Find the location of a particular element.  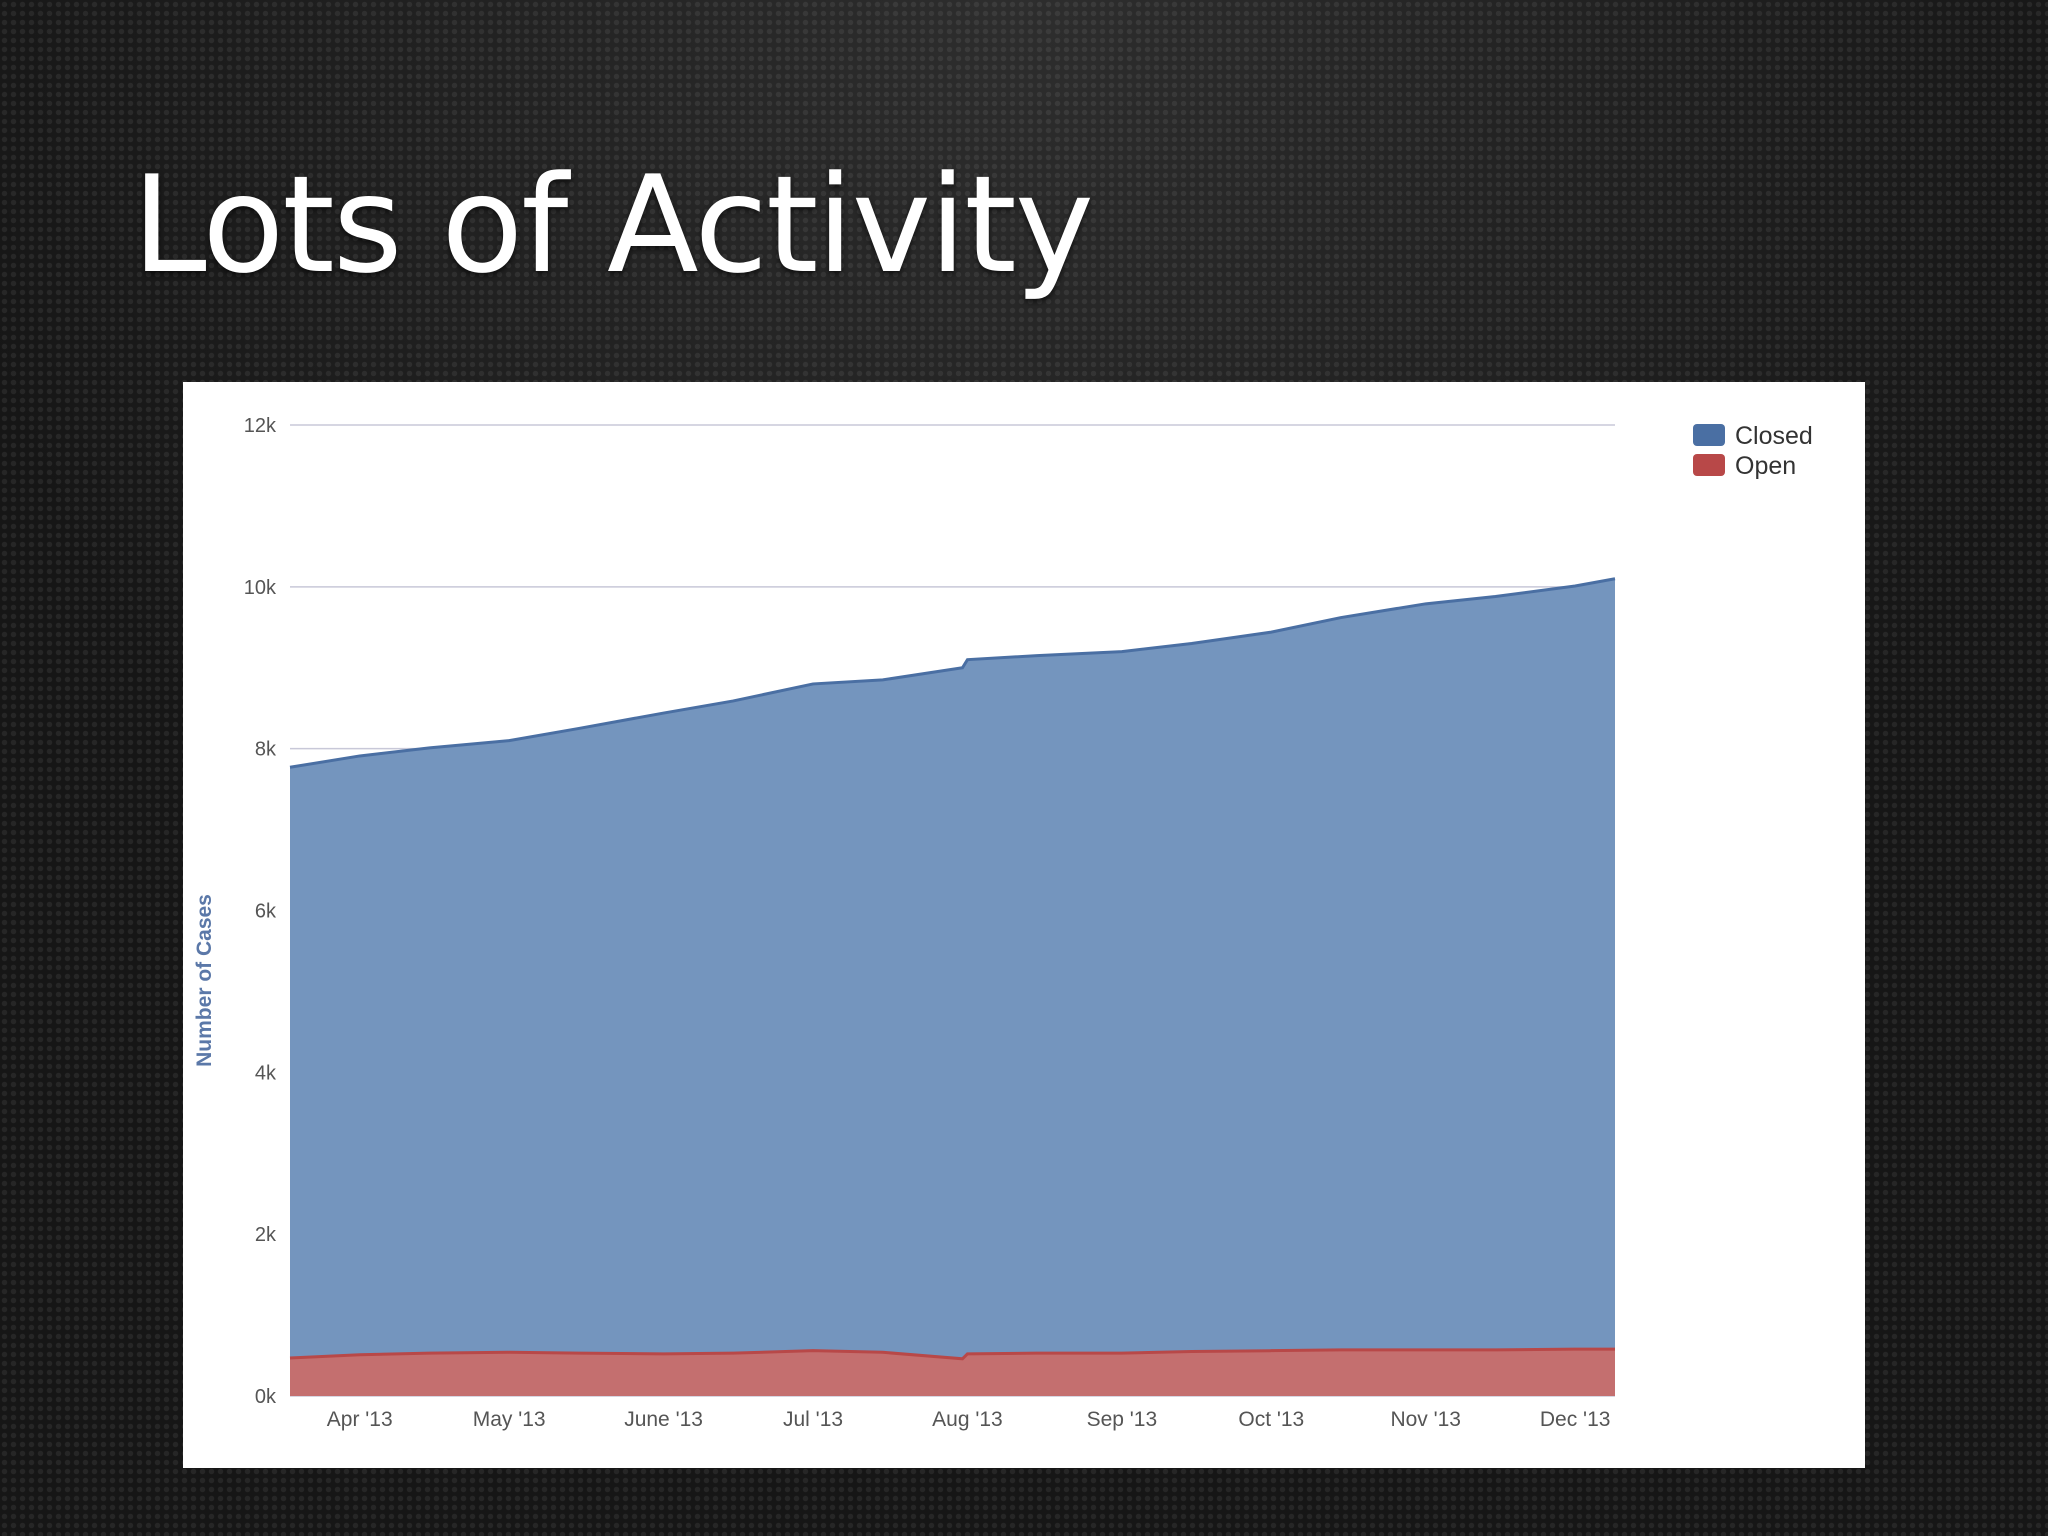

y-axis-ticks: 0k 2k 4k 6k 8k 10k 12k is located at coordinates (260, 911).